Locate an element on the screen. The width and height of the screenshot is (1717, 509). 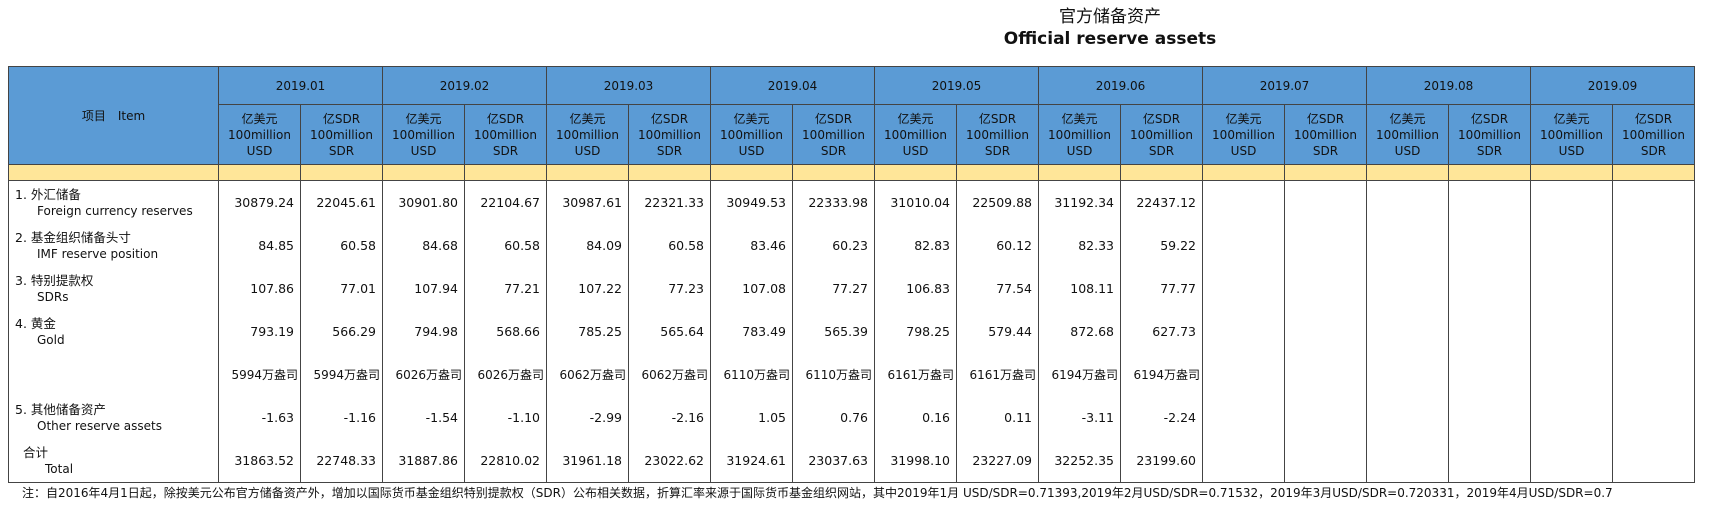
value-cell: 107.94 is located at coordinates (423, 288).